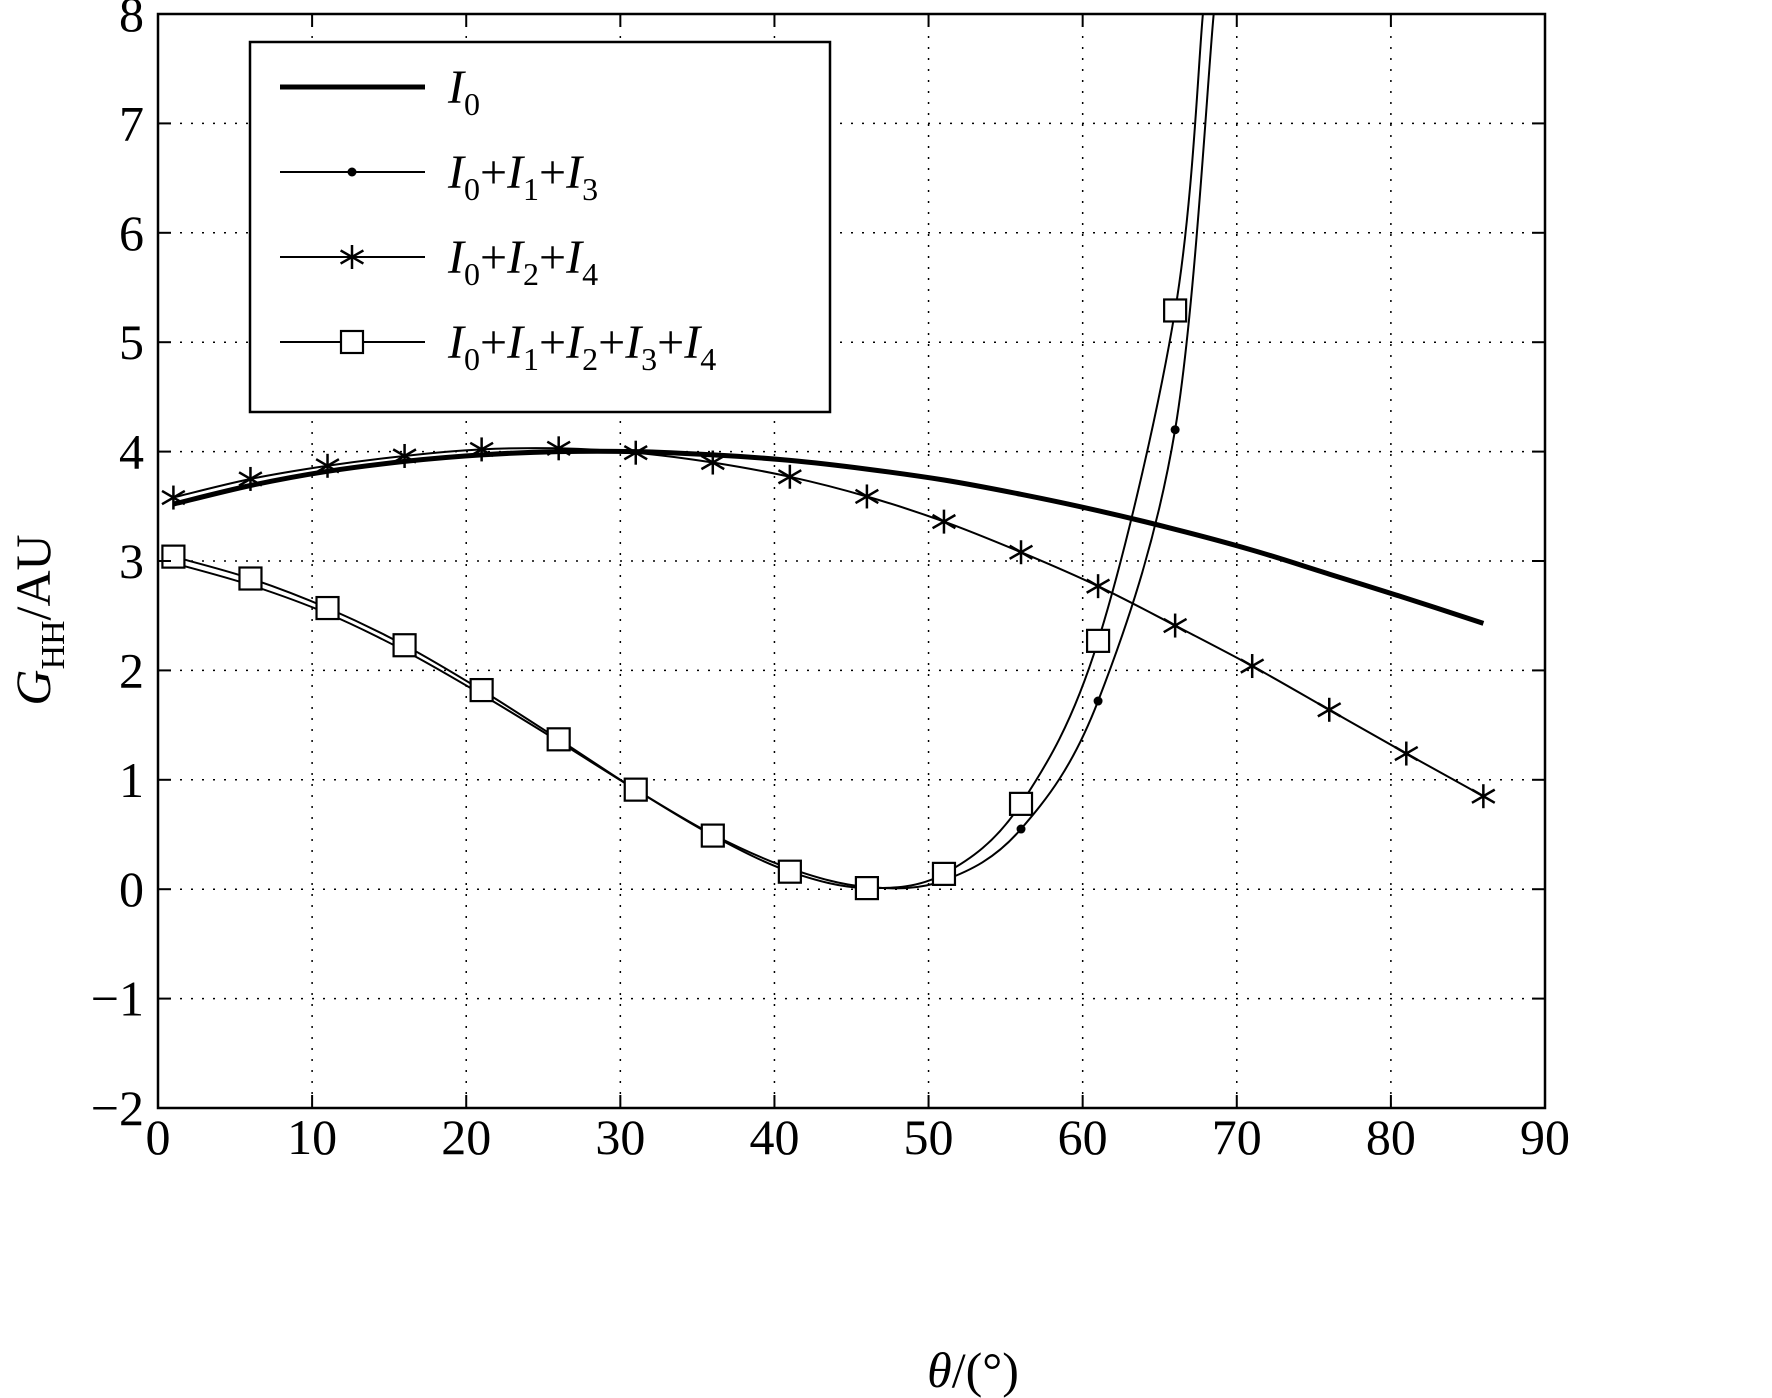  Describe the element at coordinates (131, 123) in the screenshot. I see `y-tick-label: 7` at that location.